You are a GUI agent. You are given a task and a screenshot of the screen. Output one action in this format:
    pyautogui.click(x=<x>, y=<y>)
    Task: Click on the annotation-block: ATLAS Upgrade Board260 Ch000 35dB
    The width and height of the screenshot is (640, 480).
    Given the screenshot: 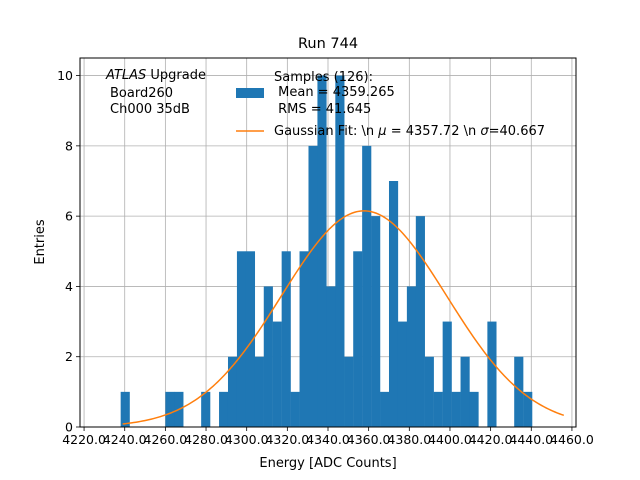 What is the action you would take?
    pyautogui.click(x=155, y=92)
    